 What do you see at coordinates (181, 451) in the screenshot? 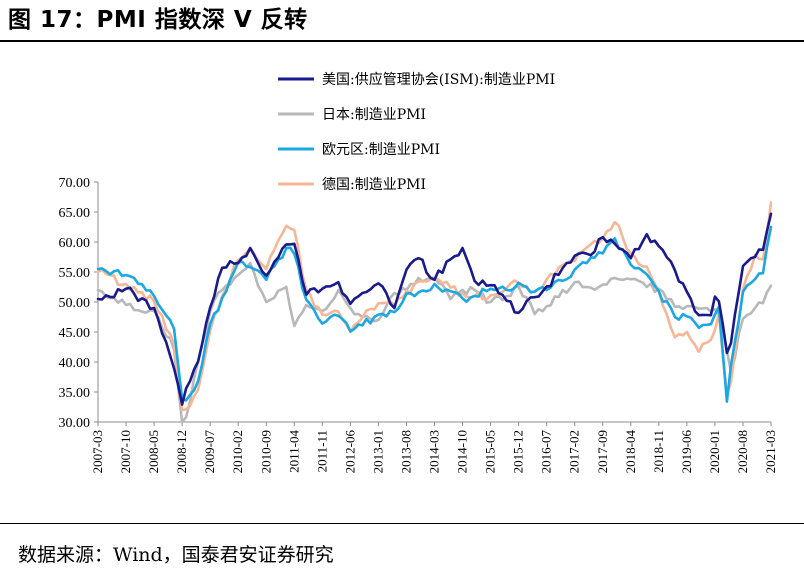
I see `x-tick-label: 2008-12` at bounding box center [181, 451].